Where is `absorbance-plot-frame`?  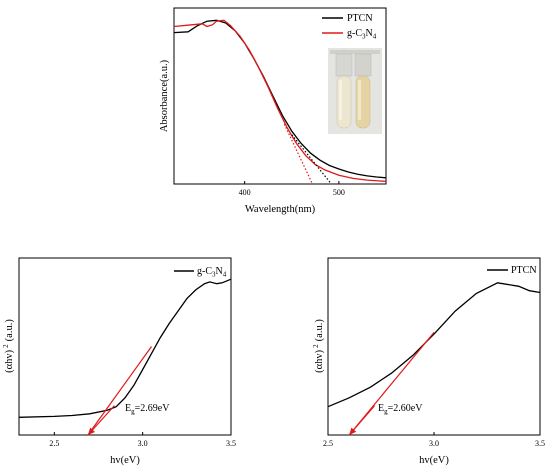
absorbance-plot-frame is located at coordinates (280, 96).